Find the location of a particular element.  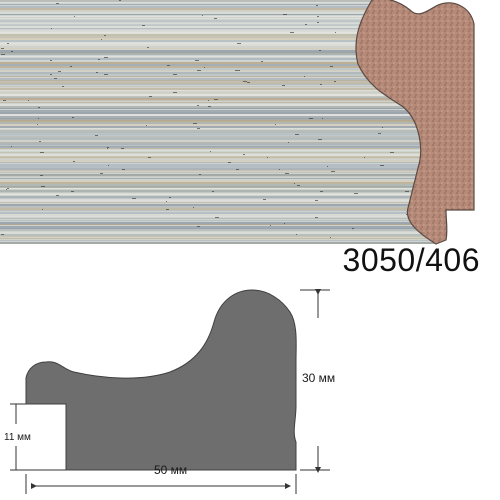

width-dimension-label: 50 мм is located at coordinates (170, 470).